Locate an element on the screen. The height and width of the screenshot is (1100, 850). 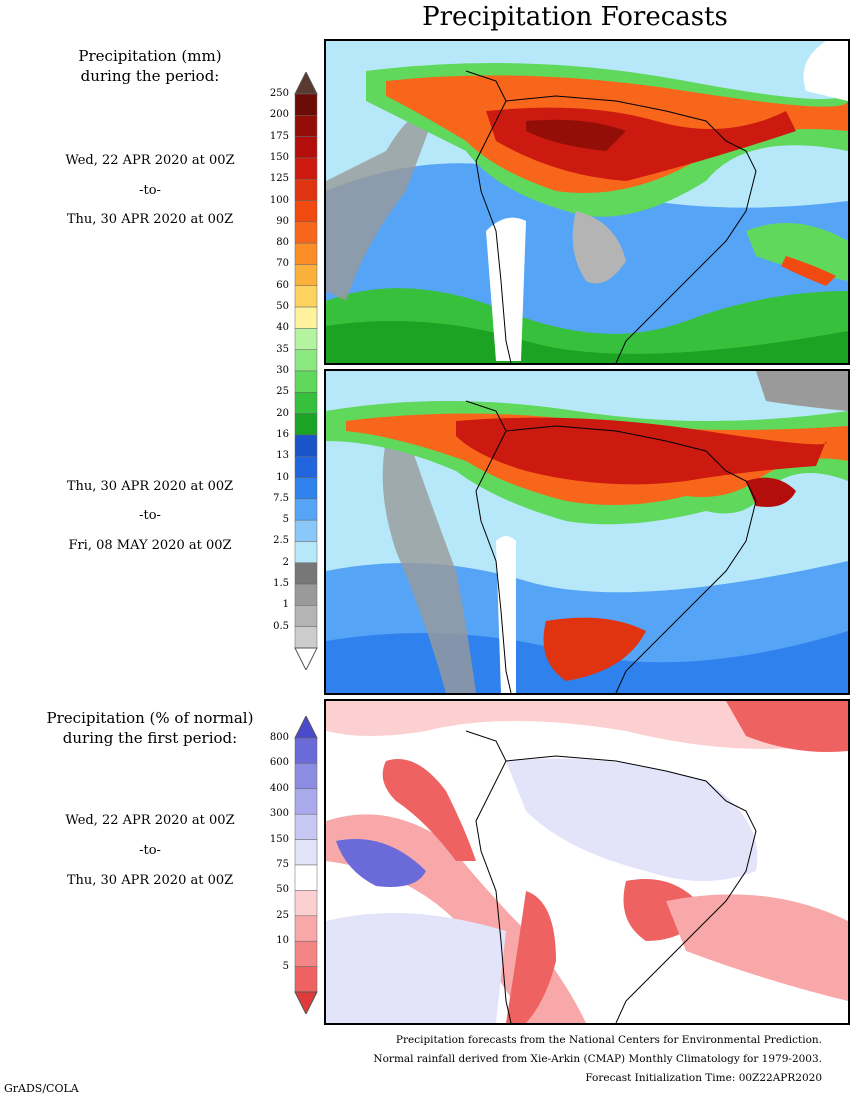
precip-colorbar-tick-label: 7.5 is located at coordinates (281, 498).